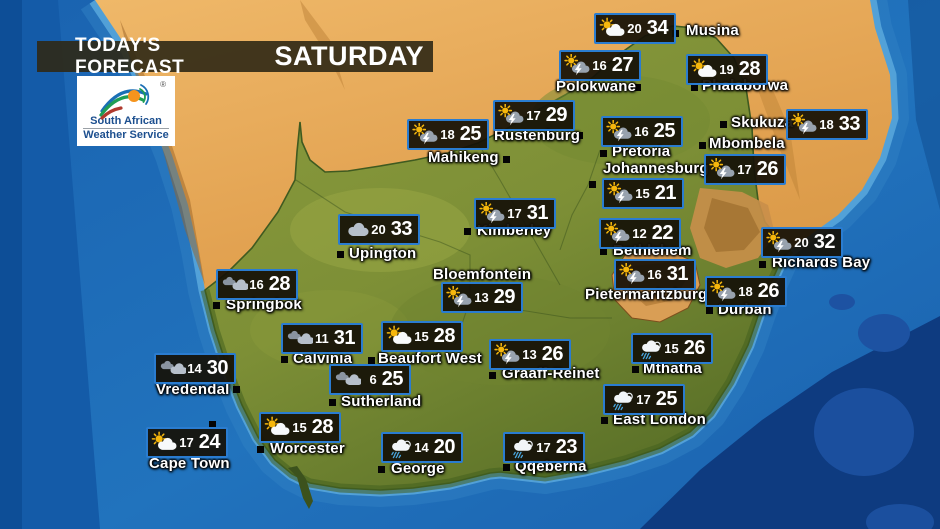 The width and height of the screenshot is (940, 529). I want to click on min-temp: 14, so click(421, 447).